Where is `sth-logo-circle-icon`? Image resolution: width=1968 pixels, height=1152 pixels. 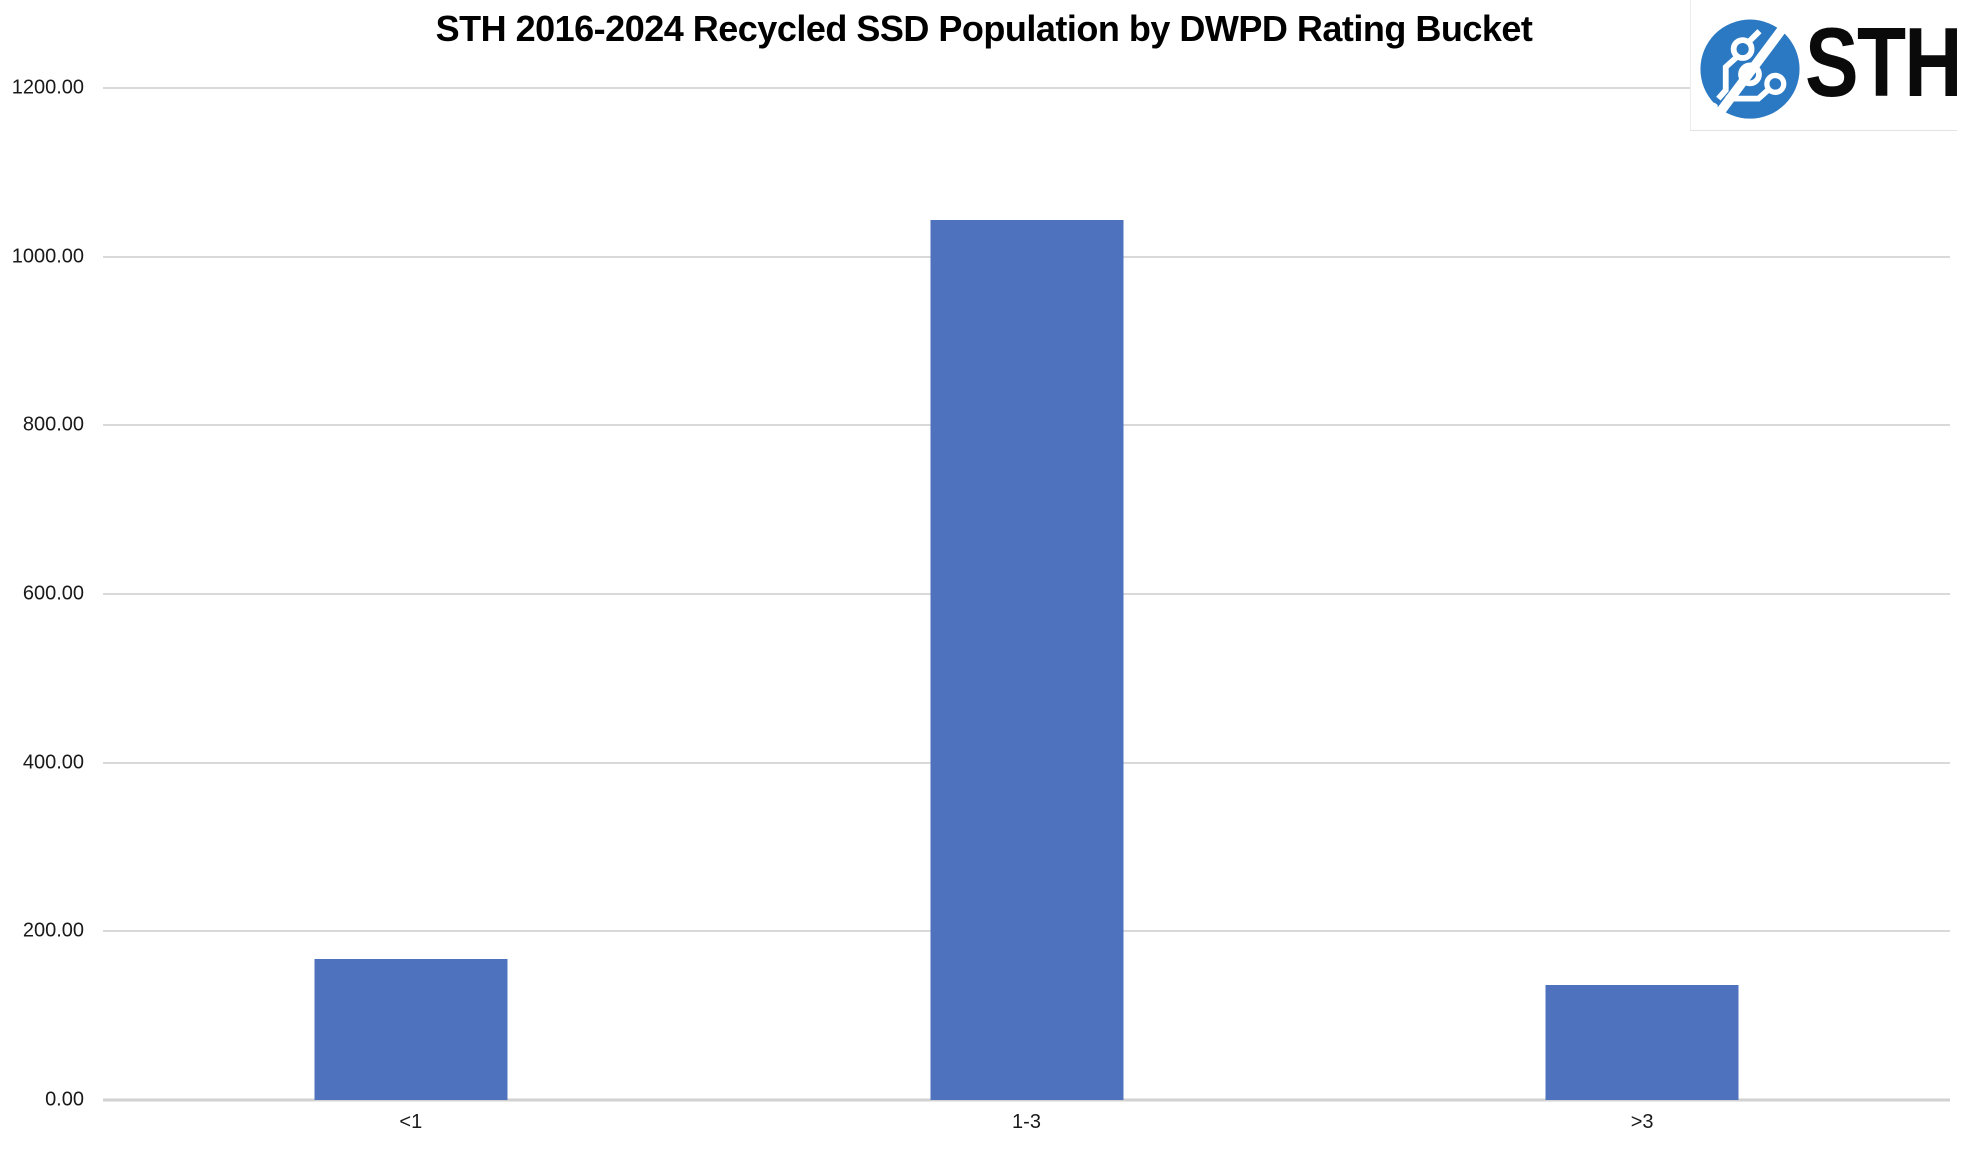
sth-logo-circle-icon is located at coordinates (1750, 69).